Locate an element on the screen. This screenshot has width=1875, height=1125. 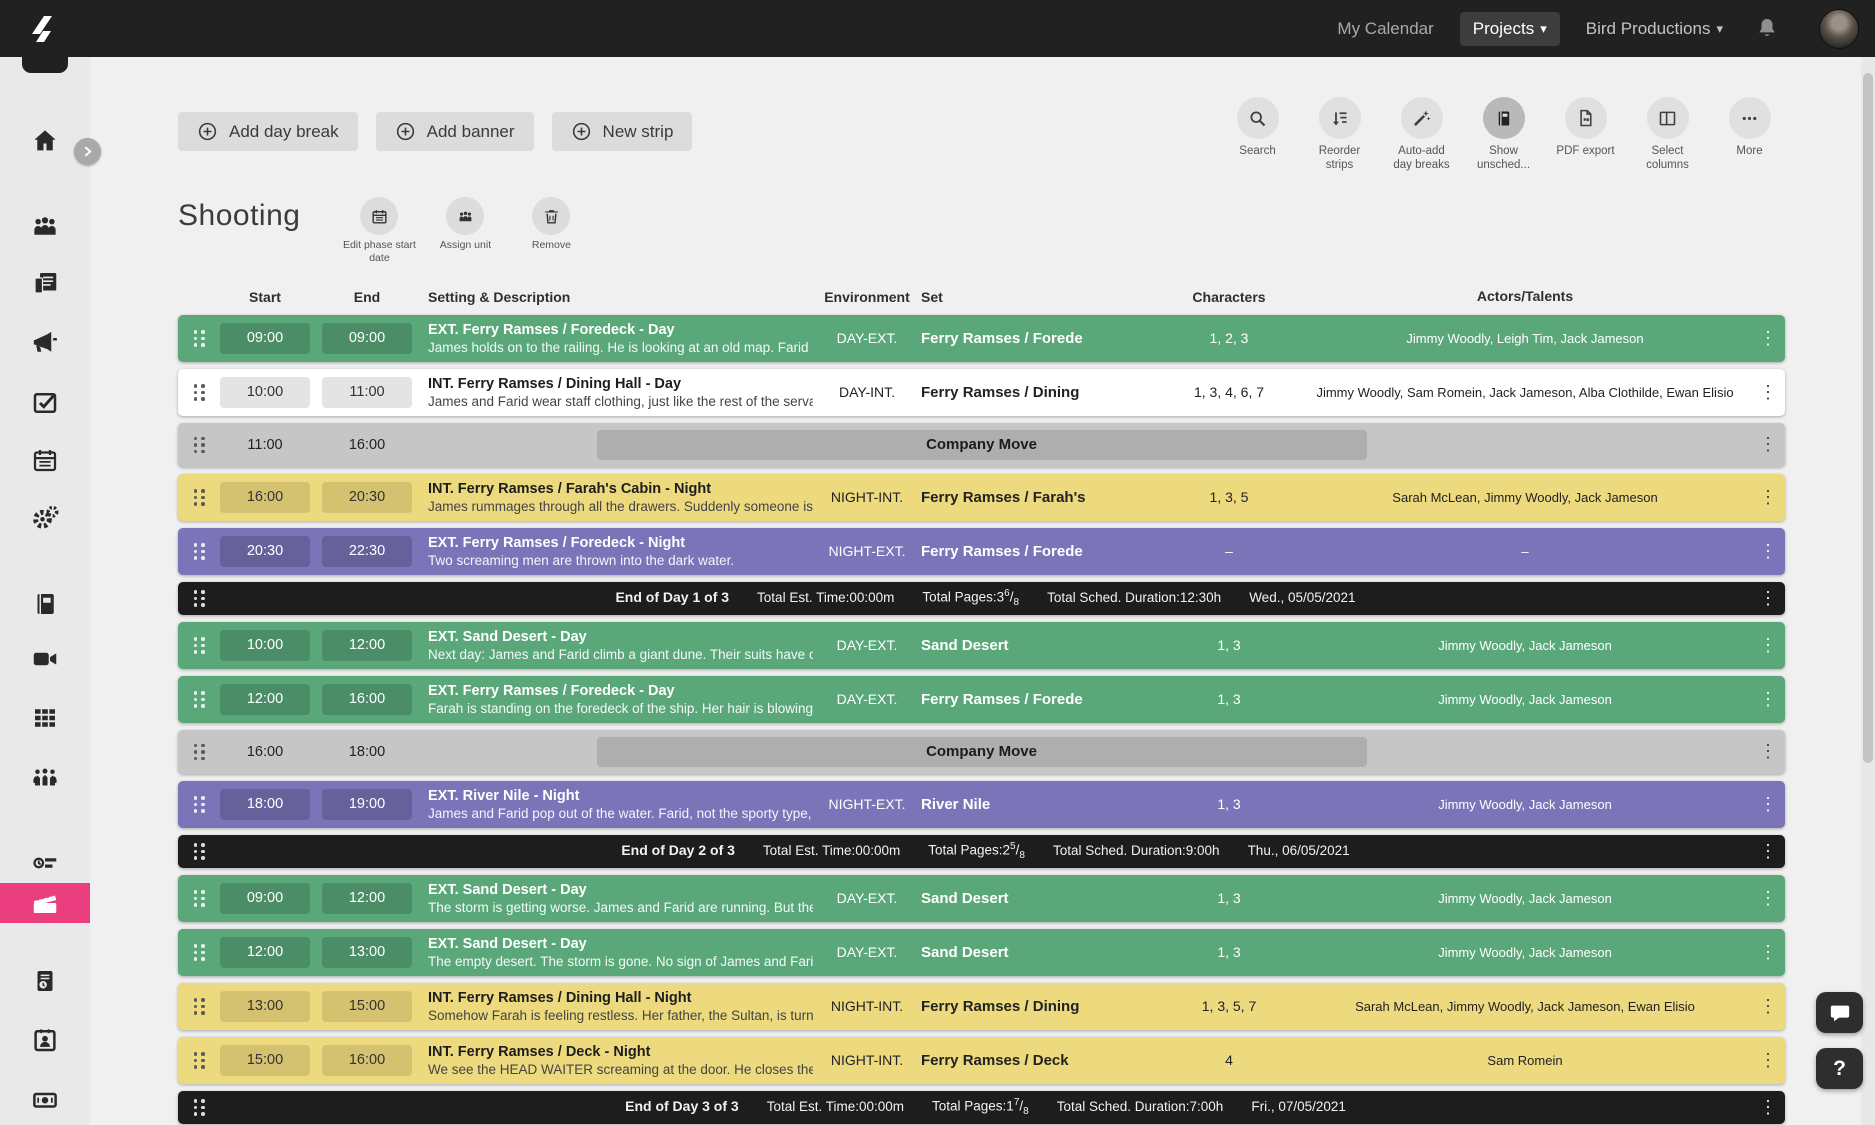
sidebar-item-calendar is located at coordinates (45, 460).